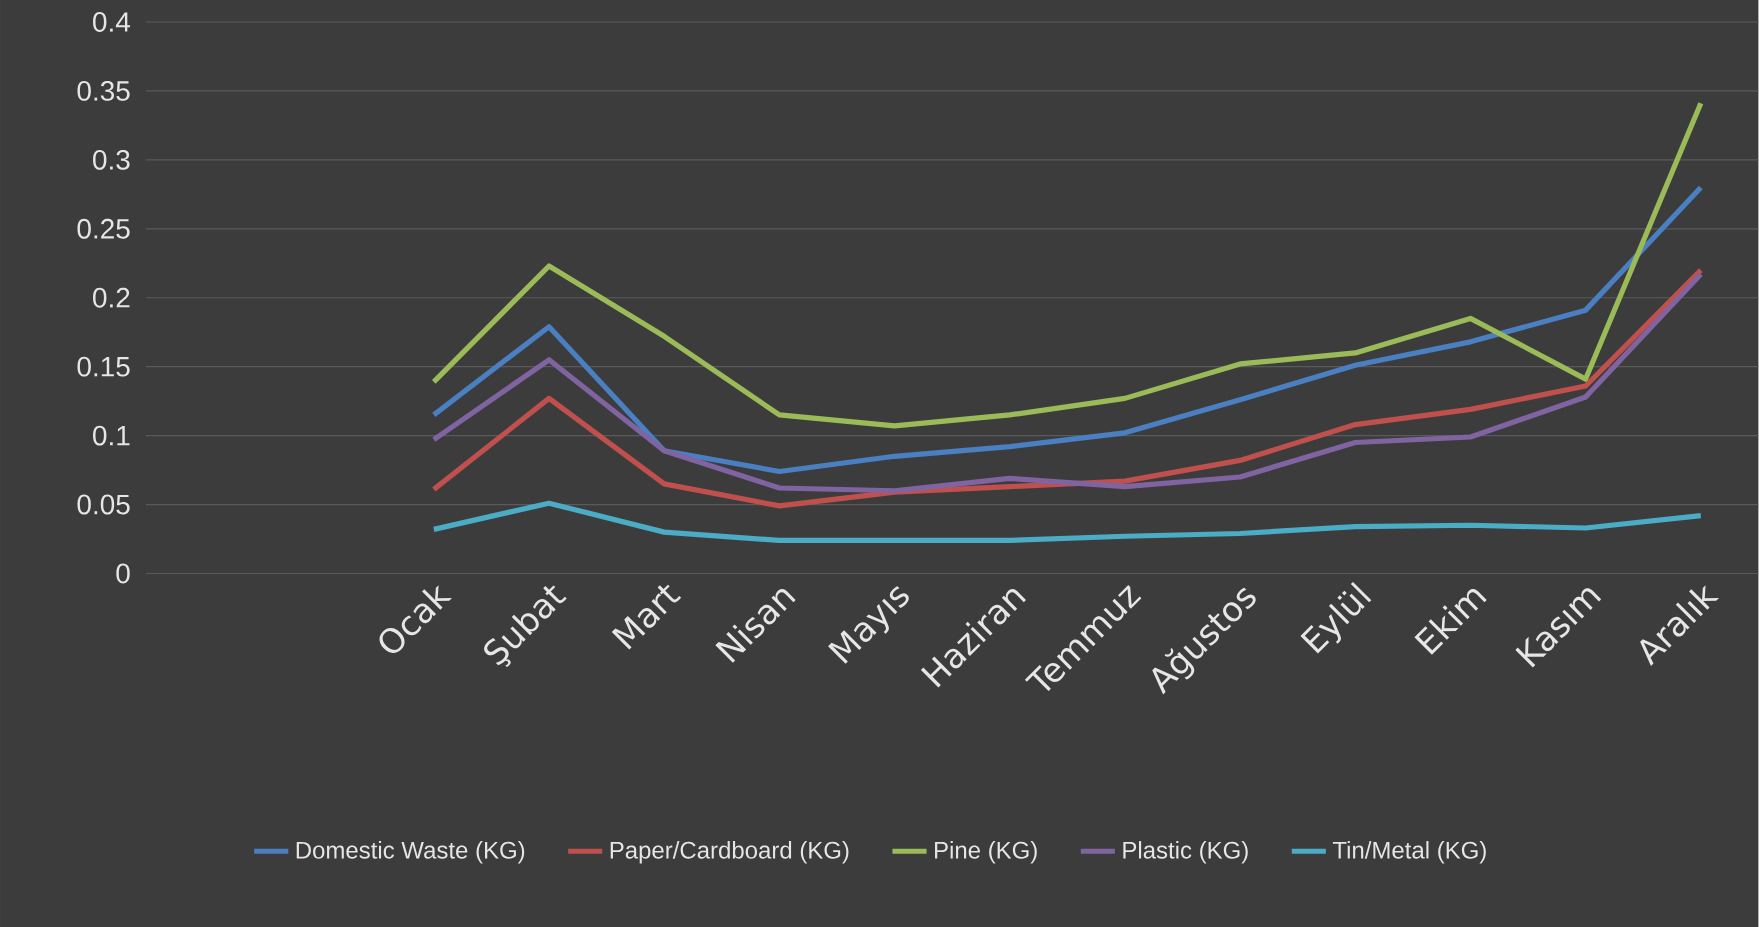 The image size is (1759, 927). Describe the element at coordinates (111, 435) in the screenshot. I see `y-tick-label: 0.1` at that location.